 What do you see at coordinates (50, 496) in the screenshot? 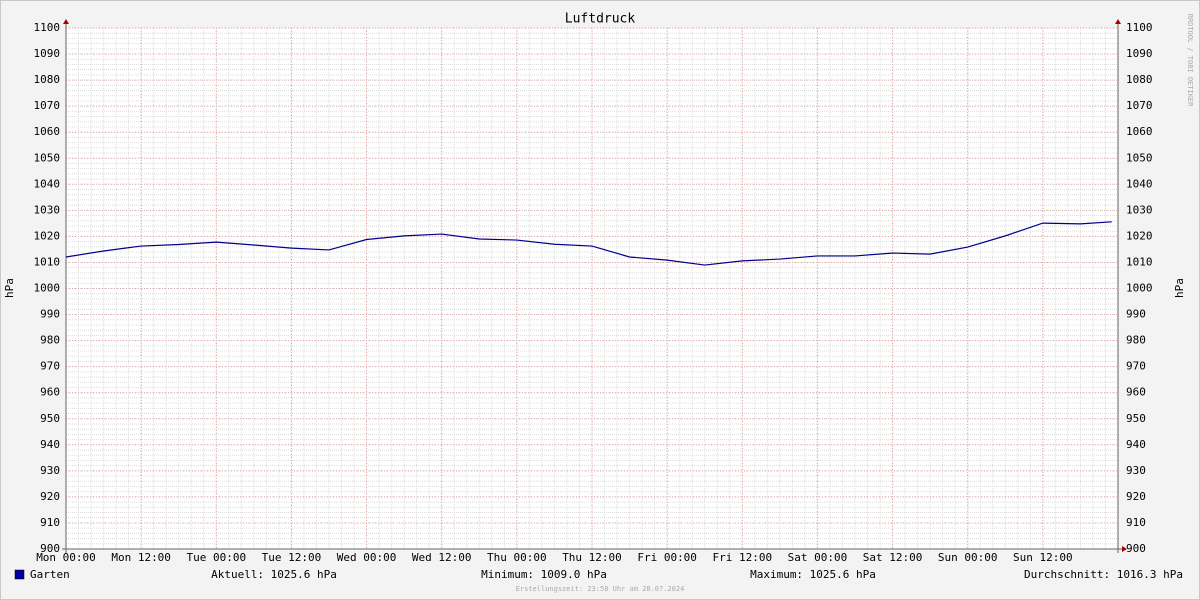
I see `y-tick-label: 920` at bounding box center [50, 496].